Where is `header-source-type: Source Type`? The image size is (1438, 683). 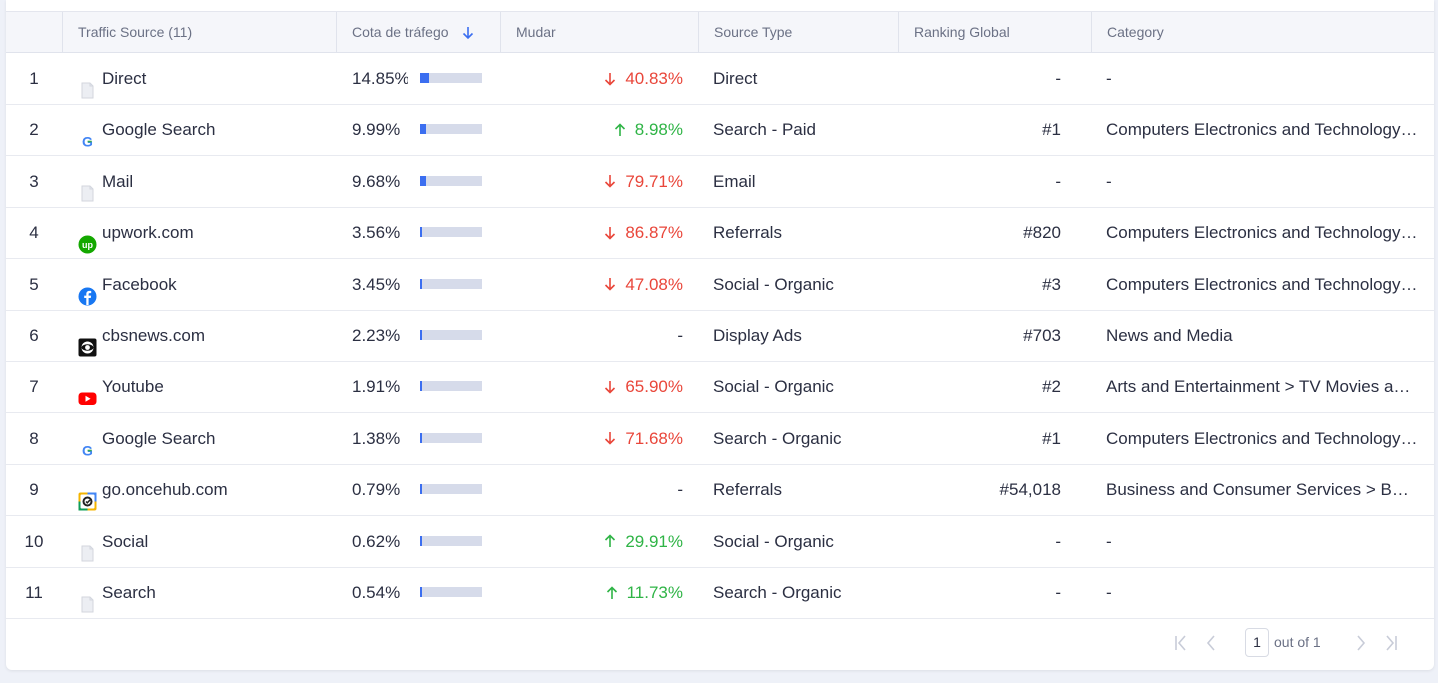 header-source-type: Source Type is located at coordinates (798, 32).